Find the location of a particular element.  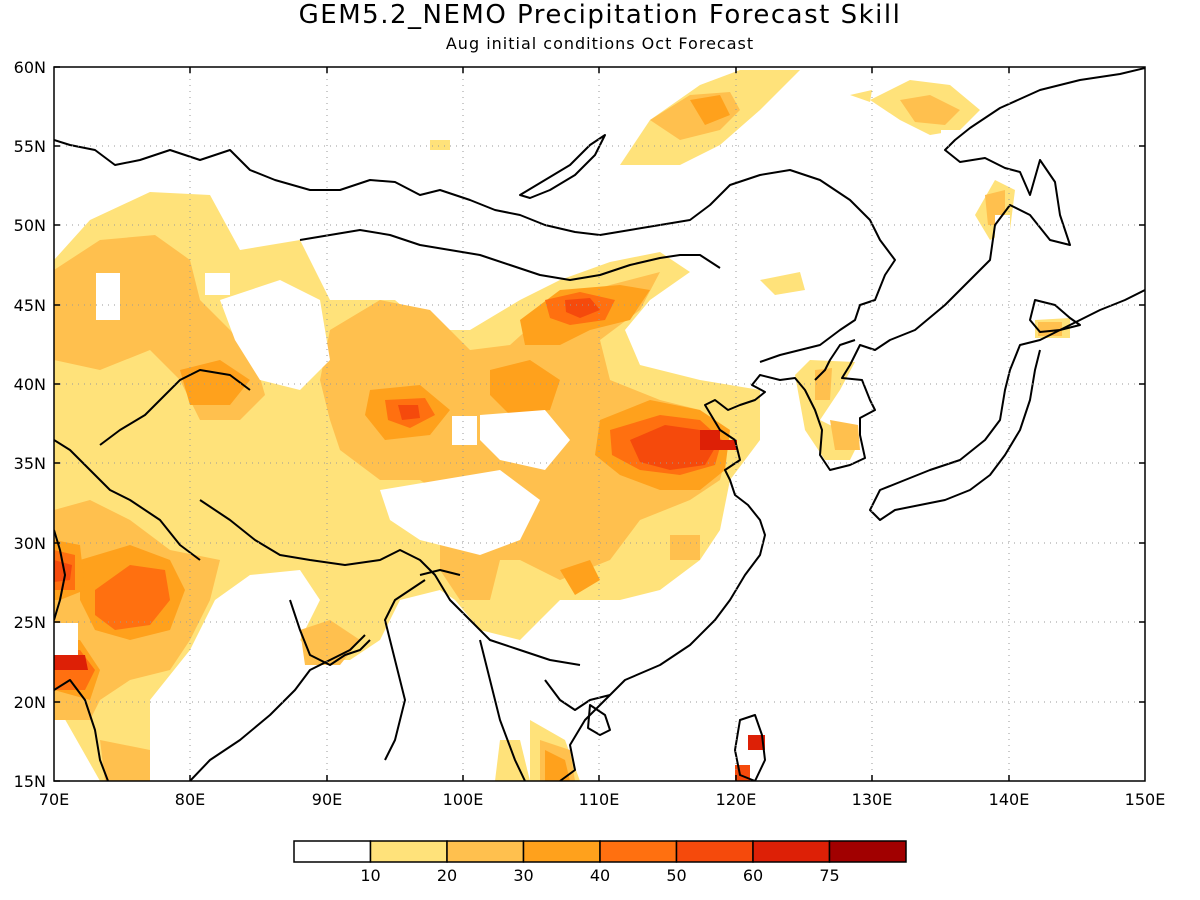

lat-label-25n: 25N is located at coordinates (30, 622).